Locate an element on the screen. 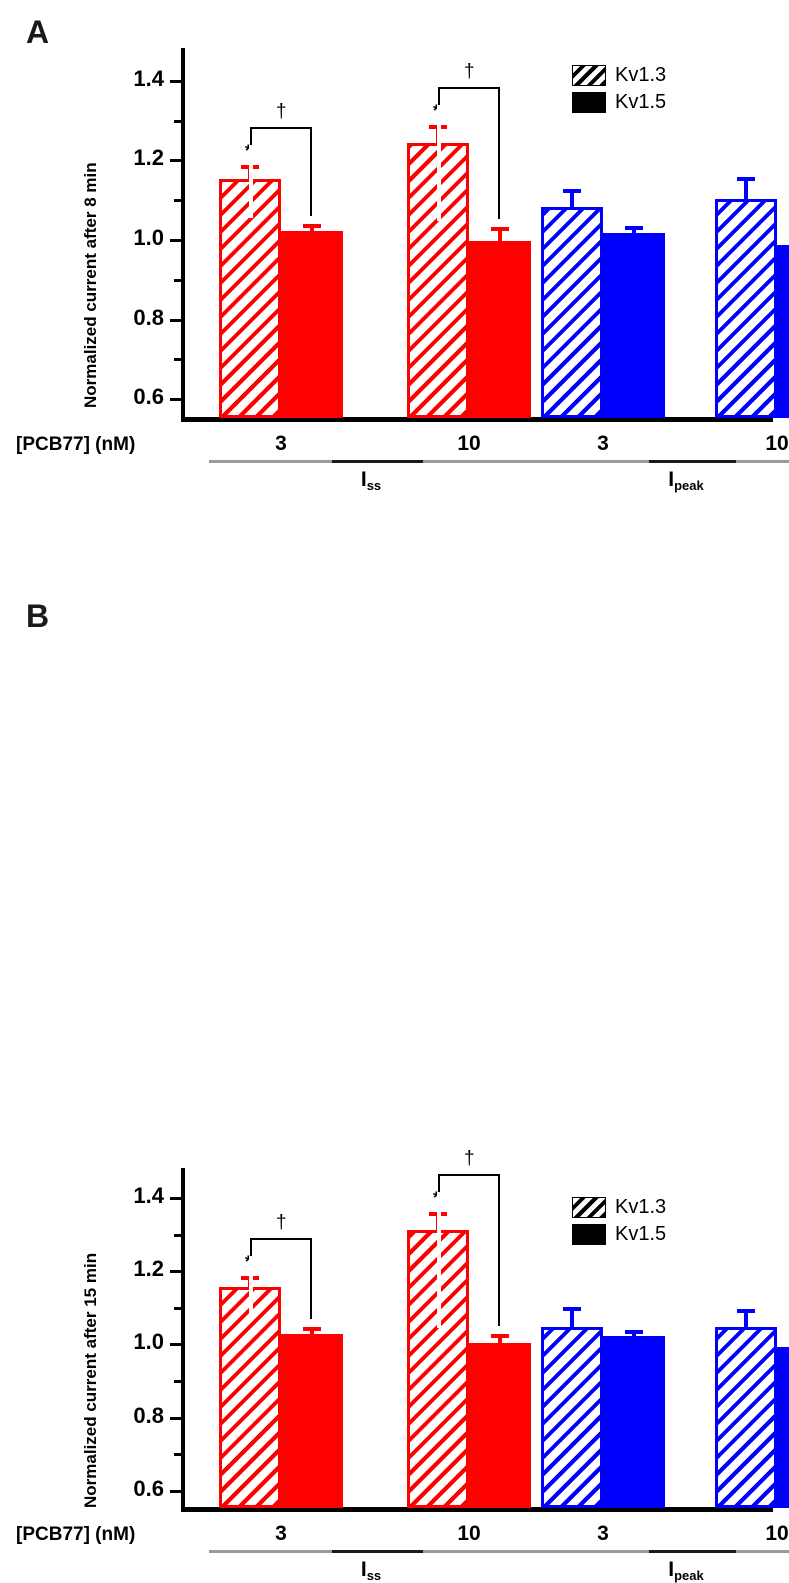  significance-dagger: † is located at coordinates (281, 1222).